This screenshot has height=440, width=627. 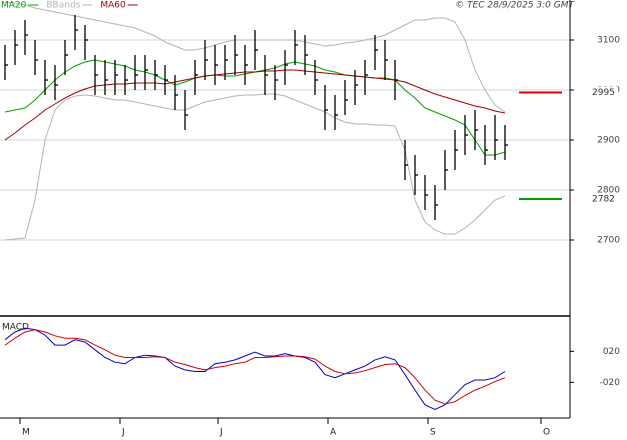 I want to click on level-label: 2782, so click(x=603, y=200).